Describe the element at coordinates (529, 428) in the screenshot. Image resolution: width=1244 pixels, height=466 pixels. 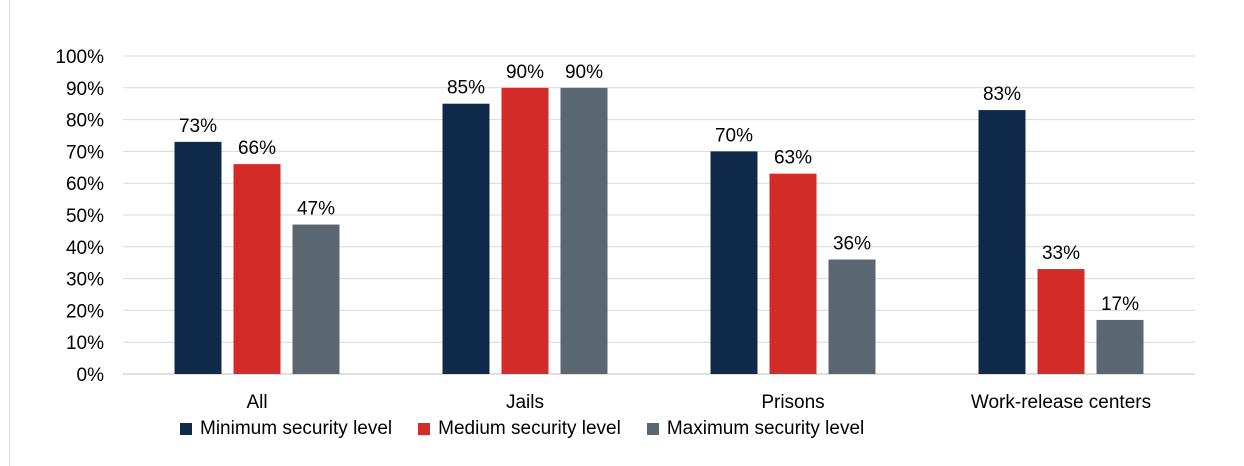
I see `legend-label-medium: Medium security level` at that location.